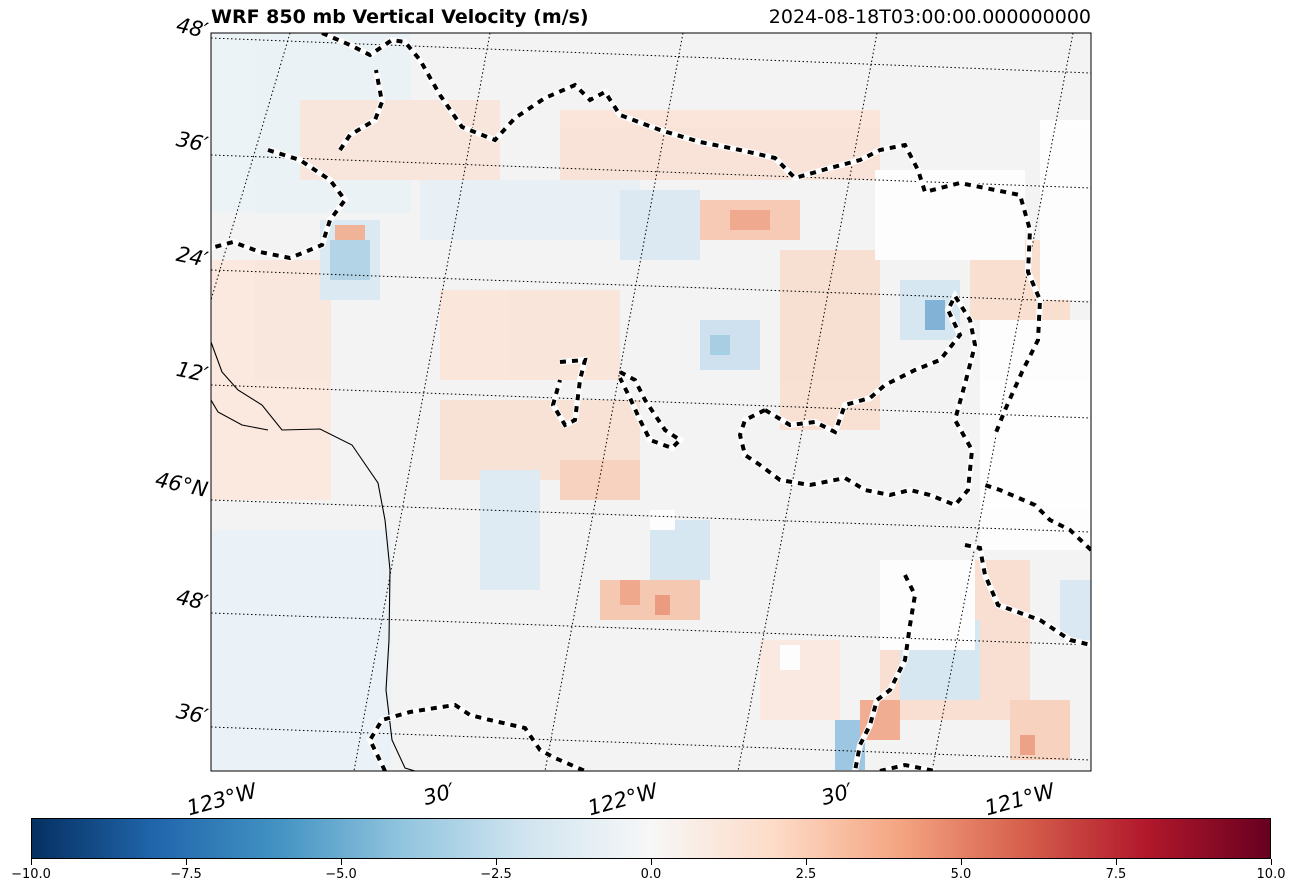  I want to click on colorbar-tick-label: 10.0, so click(1271, 874).